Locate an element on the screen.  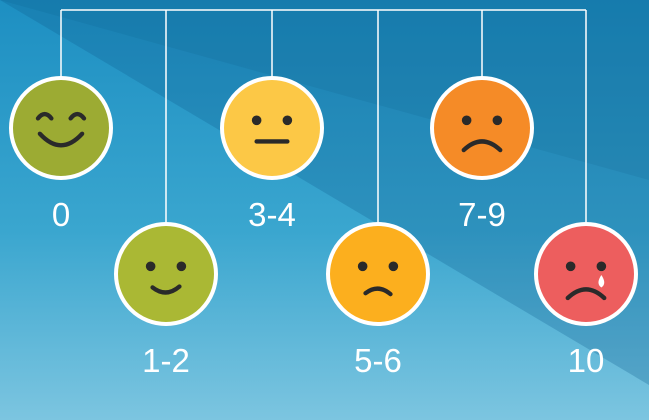
scale-label-7-9: 7-9 is located at coordinates (482, 214).